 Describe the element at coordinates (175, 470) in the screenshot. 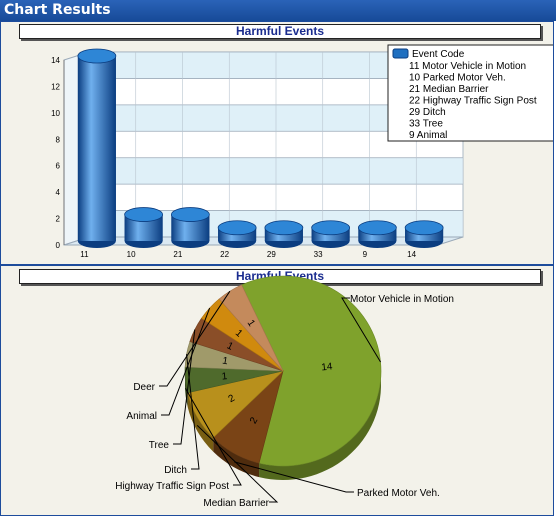

I see `pie-slice-label: Ditch` at that location.